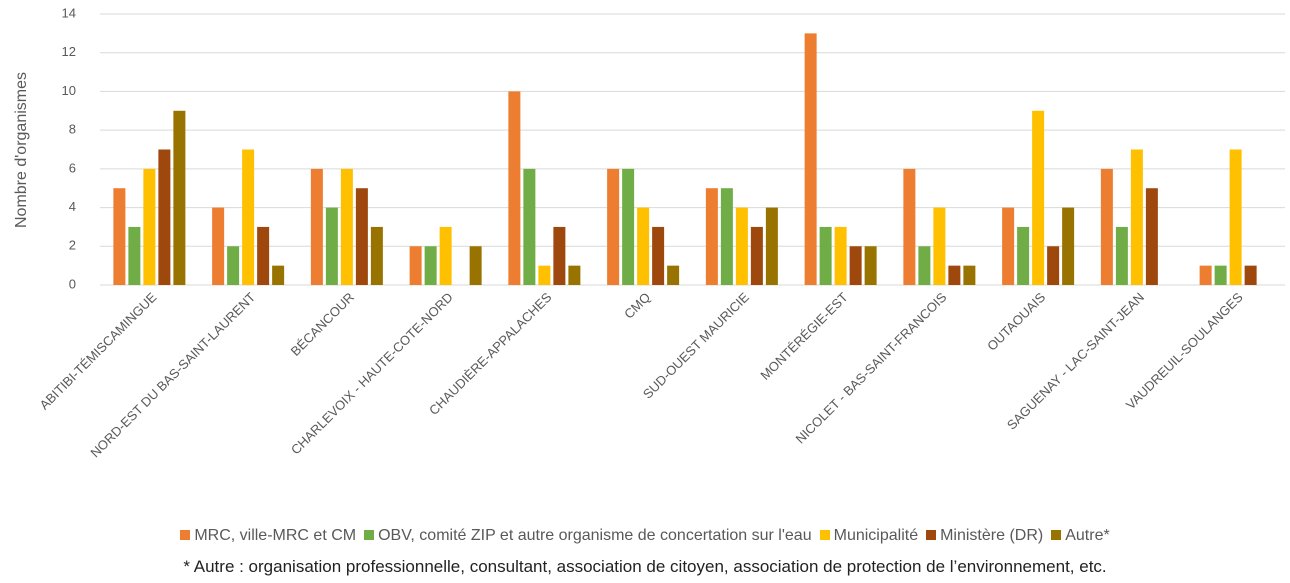 The image size is (1290, 583). What do you see at coordinates (72, 129) in the screenshot?
I see `y-tick-label: 8` at bounding box center [72, 129].